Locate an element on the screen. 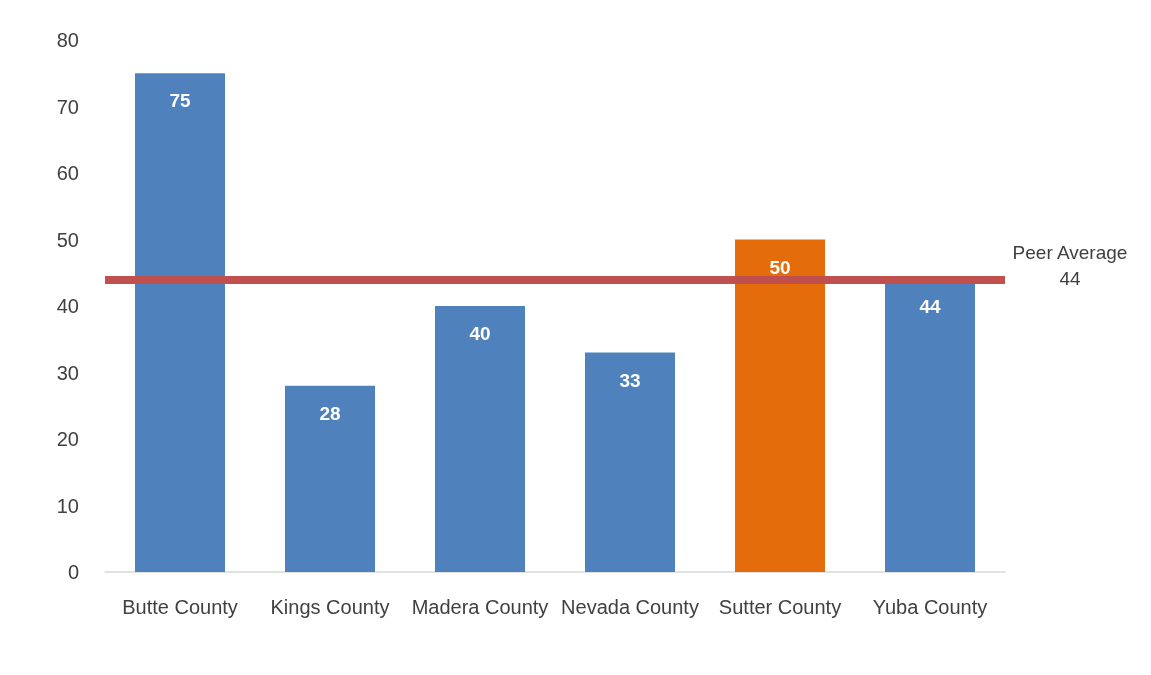  y-tick-label: 70 is located at coordinates (67, 106).